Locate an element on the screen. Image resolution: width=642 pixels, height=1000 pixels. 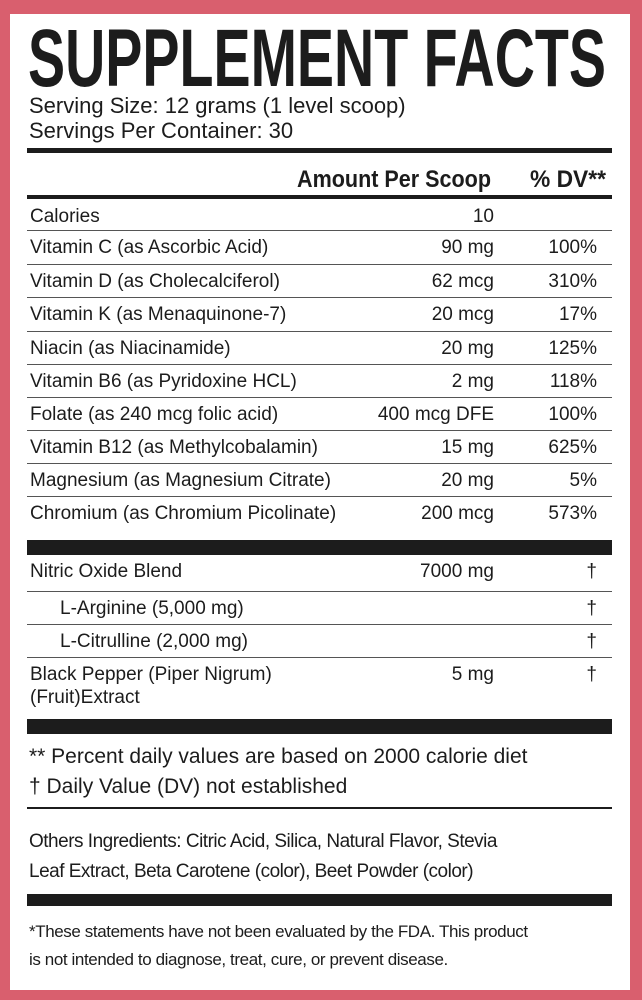
servings-per-container: Servings Per Container: 30 is located at coordinates (161, 130).